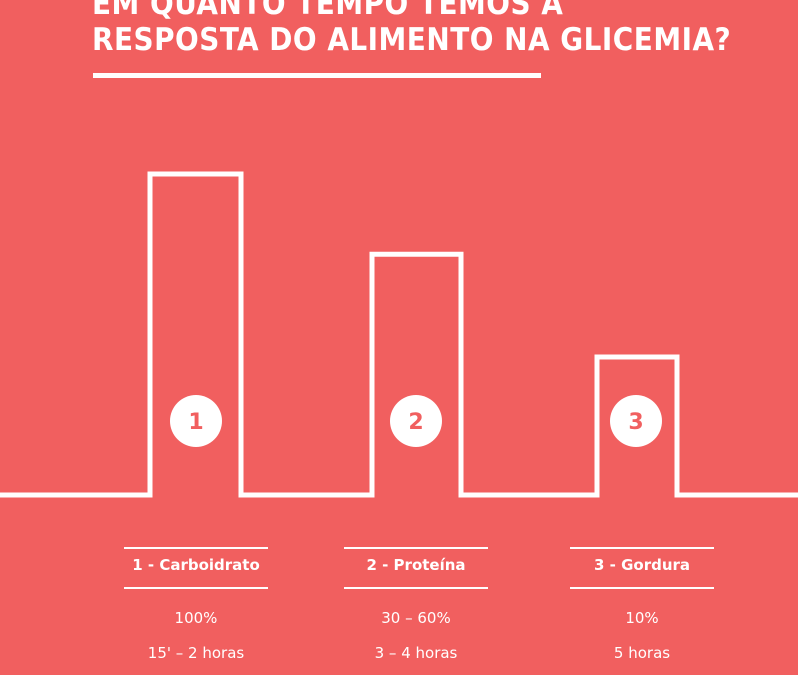 The image size is (798, 675). Describe the element at coordinates (416, 565) in the screenshot. I see `category-name: 2 - Proteína` at that location.